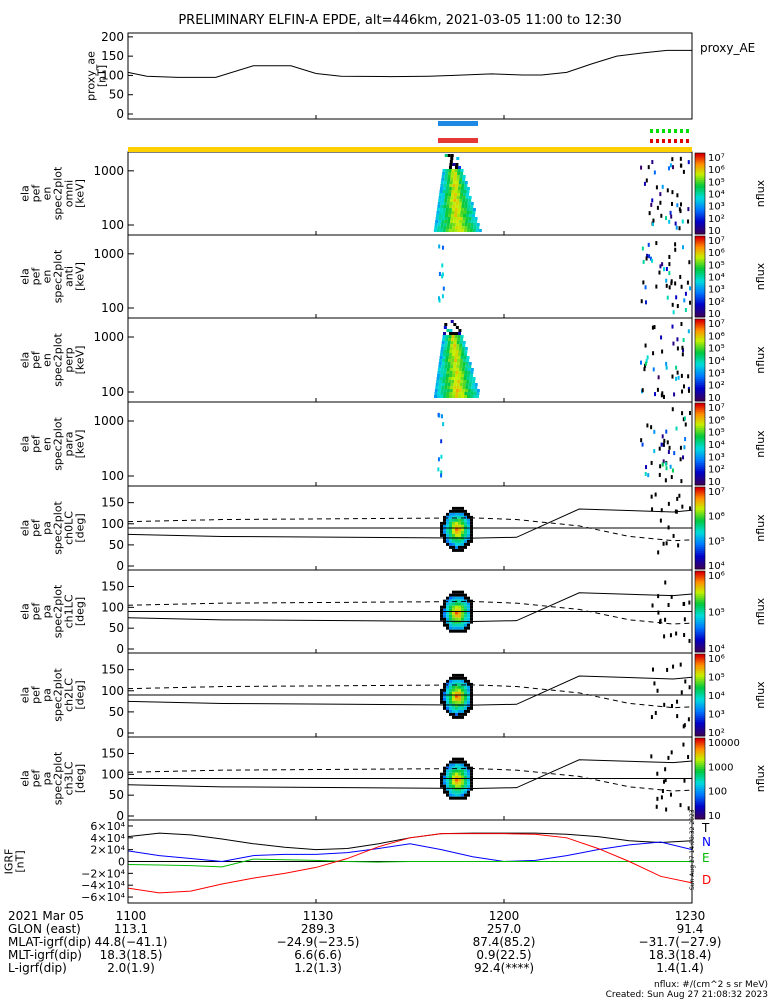 This screenshot has width=775, height=1000. What do you see at coordinates (116, 712) in the screenshot?
I see `y-tick-label: 50` at bounding box center [116, 712].